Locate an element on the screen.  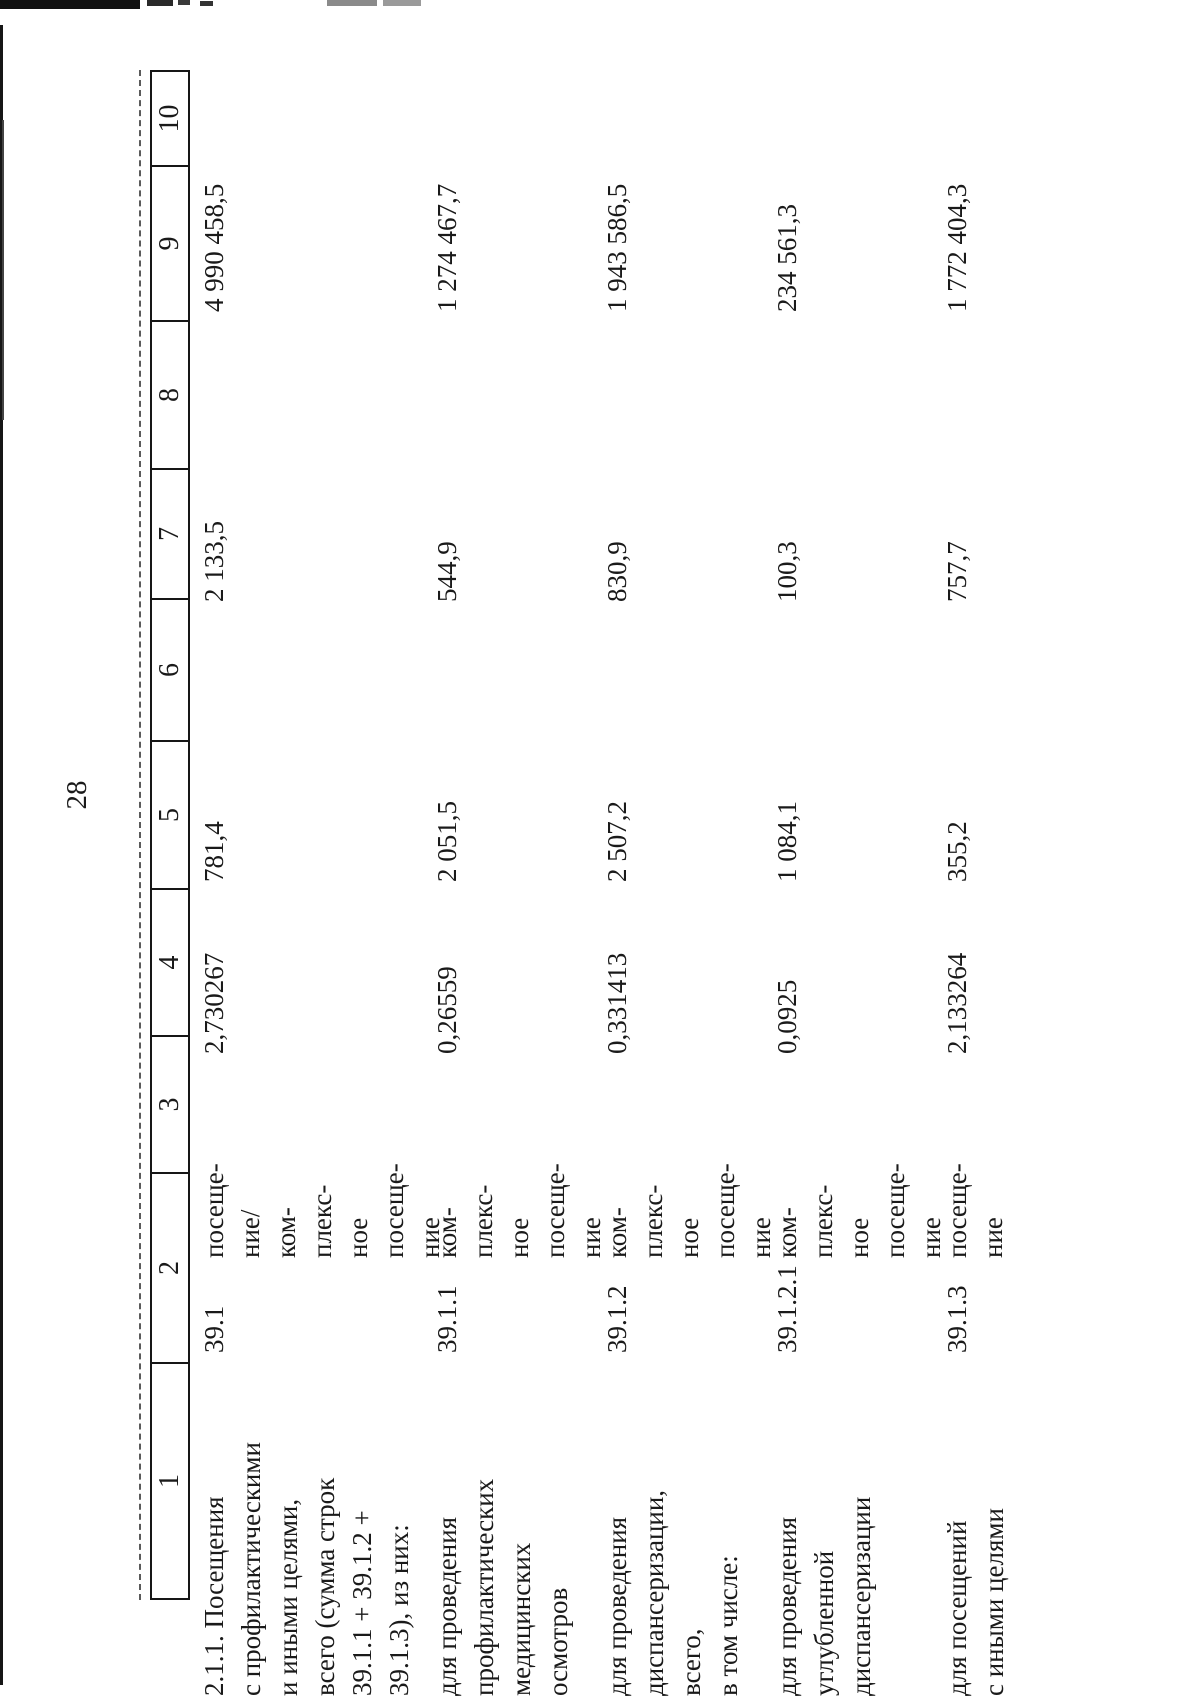
row-value-col7: 830,9 is located at coordinates (617, 571).